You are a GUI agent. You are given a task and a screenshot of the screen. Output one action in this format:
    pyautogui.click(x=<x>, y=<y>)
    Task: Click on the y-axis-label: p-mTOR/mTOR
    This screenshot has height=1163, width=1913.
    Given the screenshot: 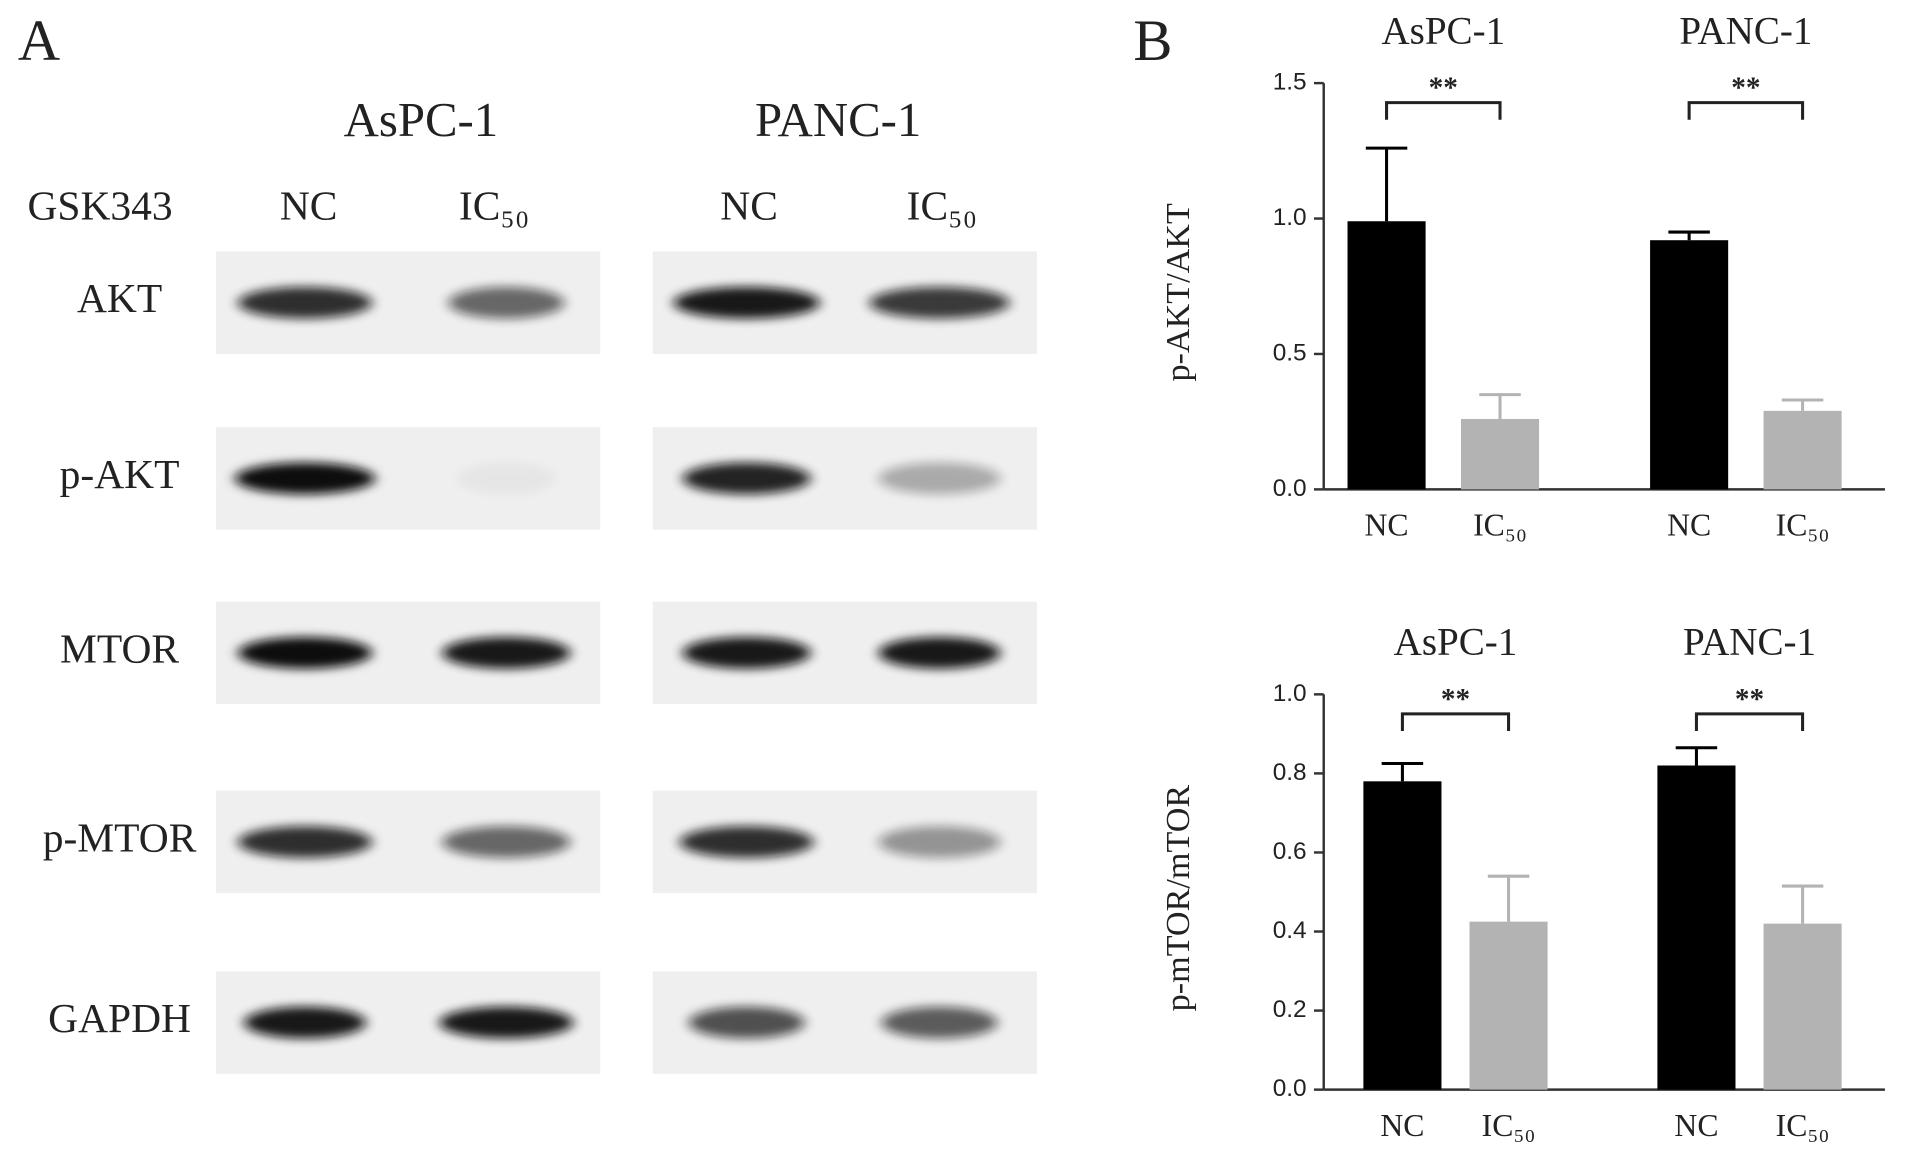 What is the action you would take?
    pyautogui.click(x=1178, y=898)
    